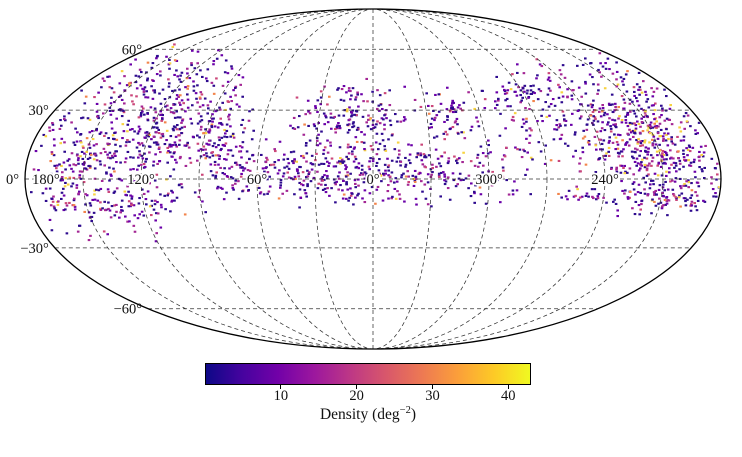 This screenshot has width=742, height=457. Describe the element at coordinates (132, 50) in the screenshot. I see `latitude-label: 60°` at that location.